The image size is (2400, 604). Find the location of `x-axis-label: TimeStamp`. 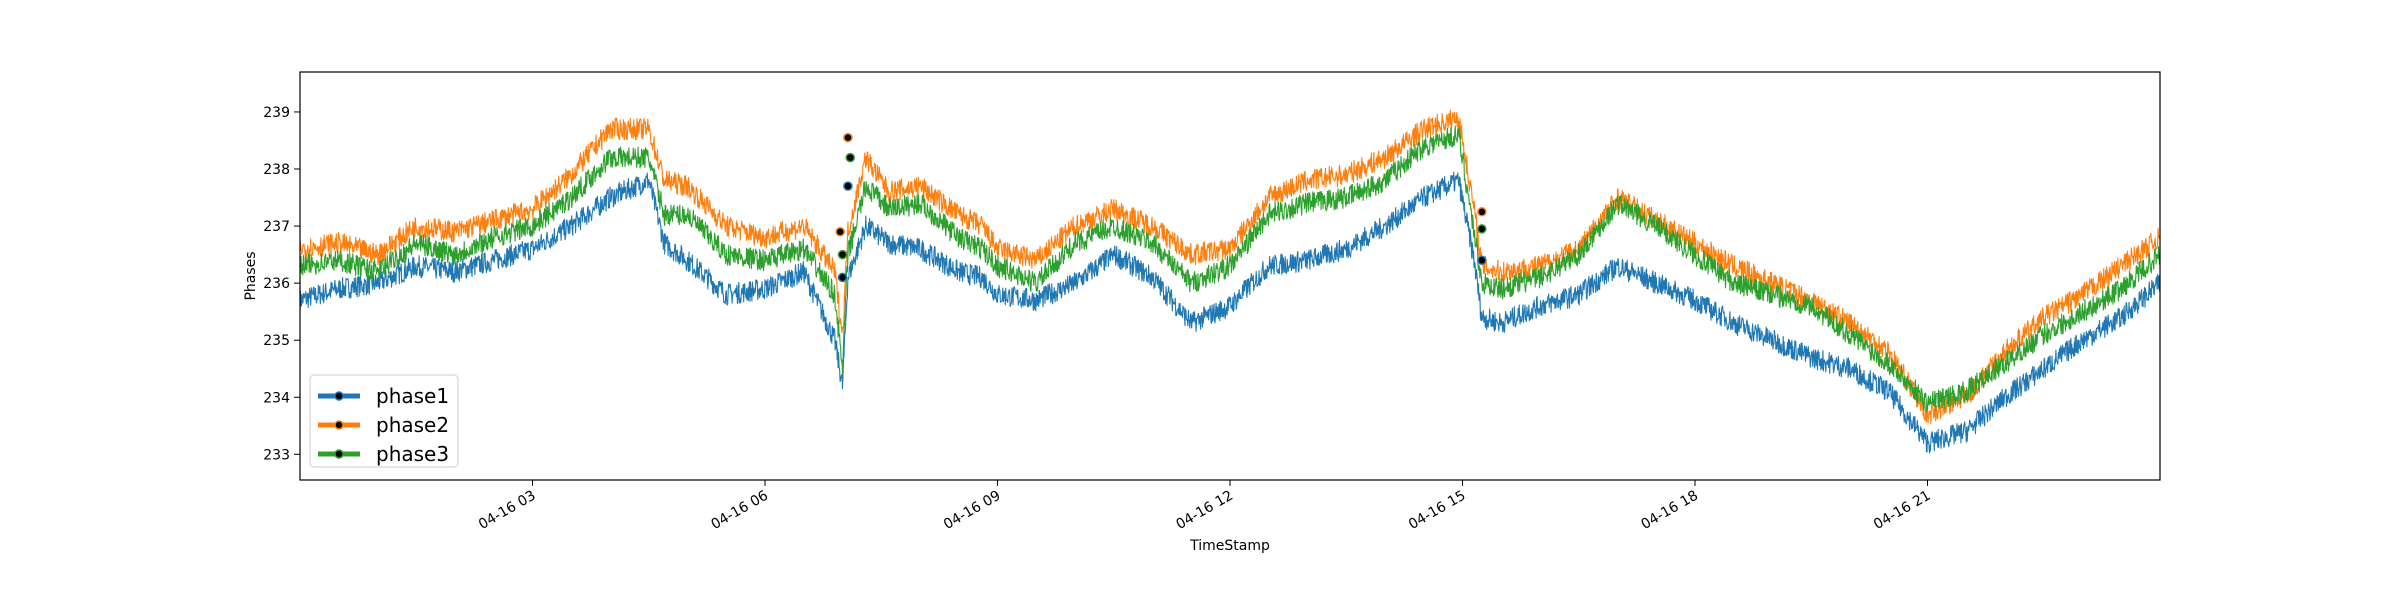

x-axis-label: TimeStamp is located at coordinates (1229, 546).